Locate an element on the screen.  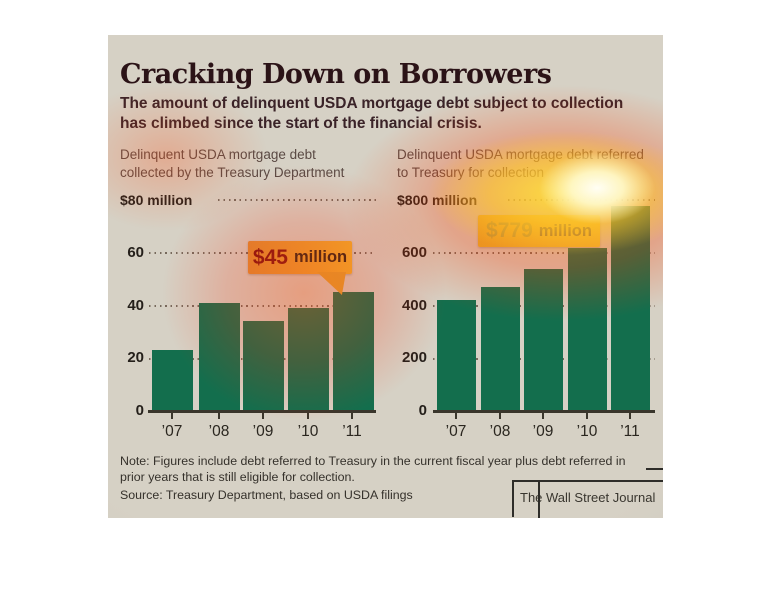
callout-pointer is located at coordinates (331, 283).